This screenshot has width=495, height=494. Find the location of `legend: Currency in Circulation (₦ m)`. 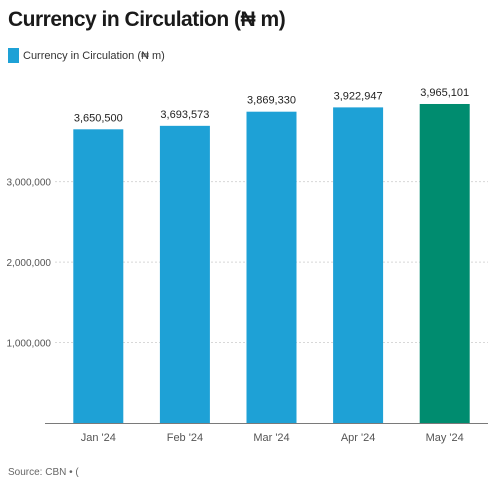

legend: Currency in Circulation (₦ m) is located at coordinates (86, 55).